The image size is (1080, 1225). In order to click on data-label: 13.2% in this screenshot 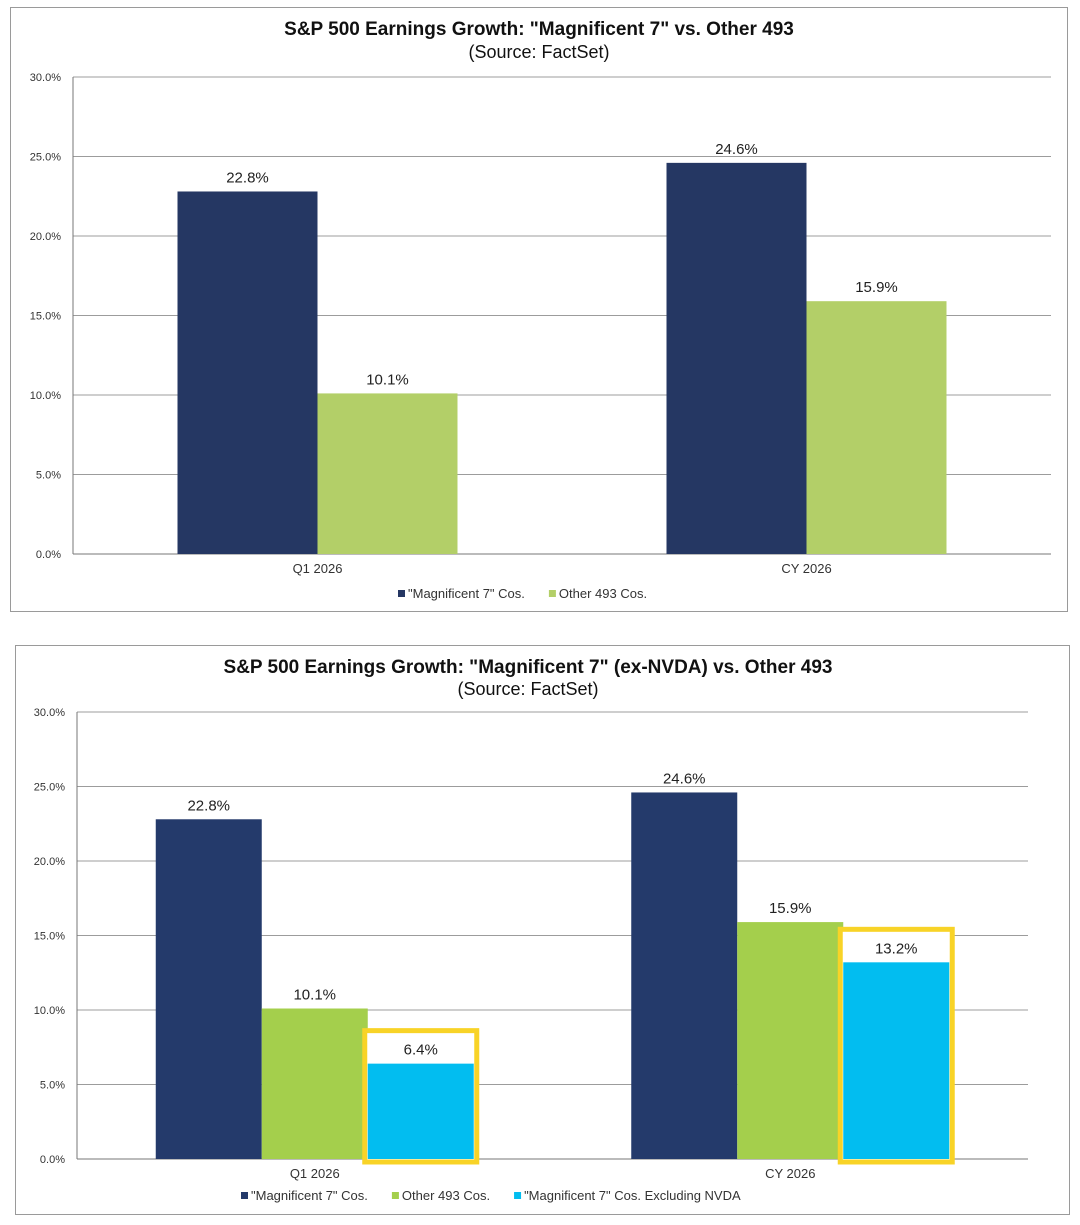, I will do `click(896, 948)`.